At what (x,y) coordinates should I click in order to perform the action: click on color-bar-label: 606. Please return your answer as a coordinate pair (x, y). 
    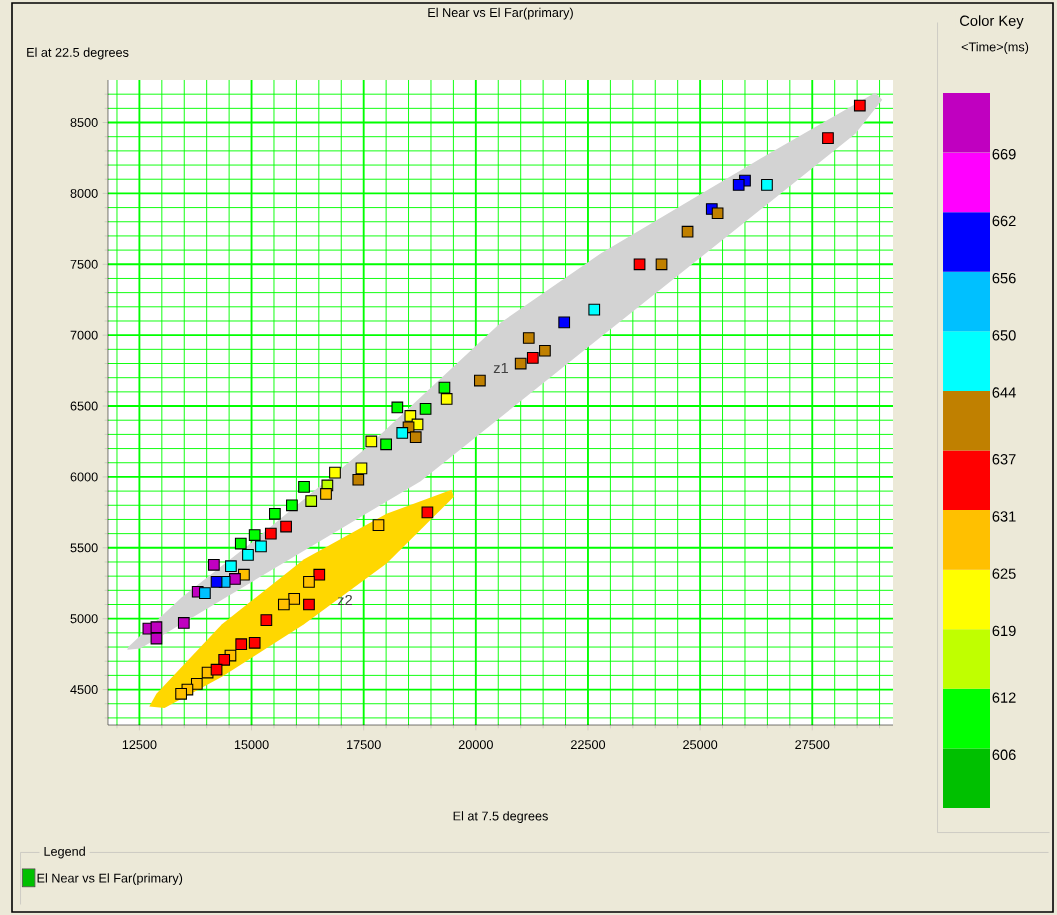
    Looking at the image, I should click on (1004, 754).